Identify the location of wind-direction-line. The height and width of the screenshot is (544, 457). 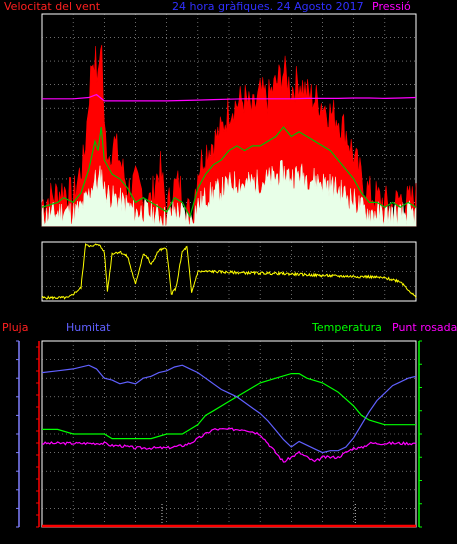
(229, 271).